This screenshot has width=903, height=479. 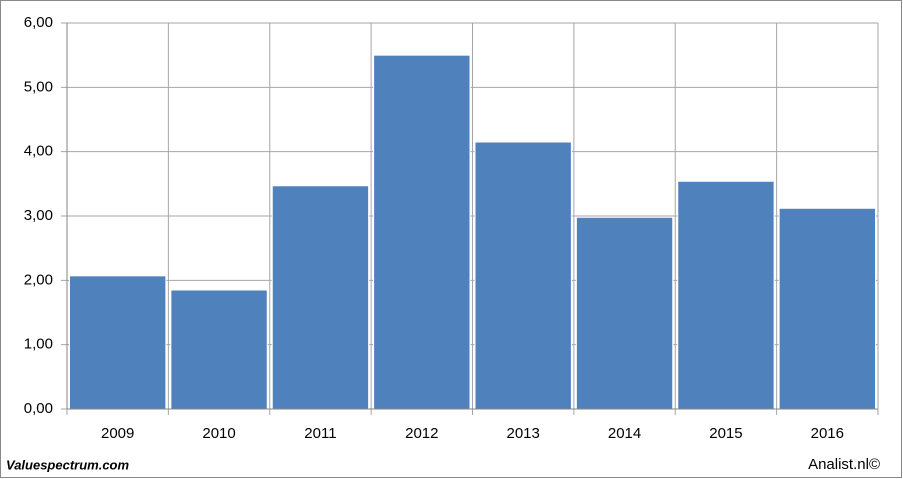 I want to click on x-tick-label: 2009, so click(x=117, y=433).